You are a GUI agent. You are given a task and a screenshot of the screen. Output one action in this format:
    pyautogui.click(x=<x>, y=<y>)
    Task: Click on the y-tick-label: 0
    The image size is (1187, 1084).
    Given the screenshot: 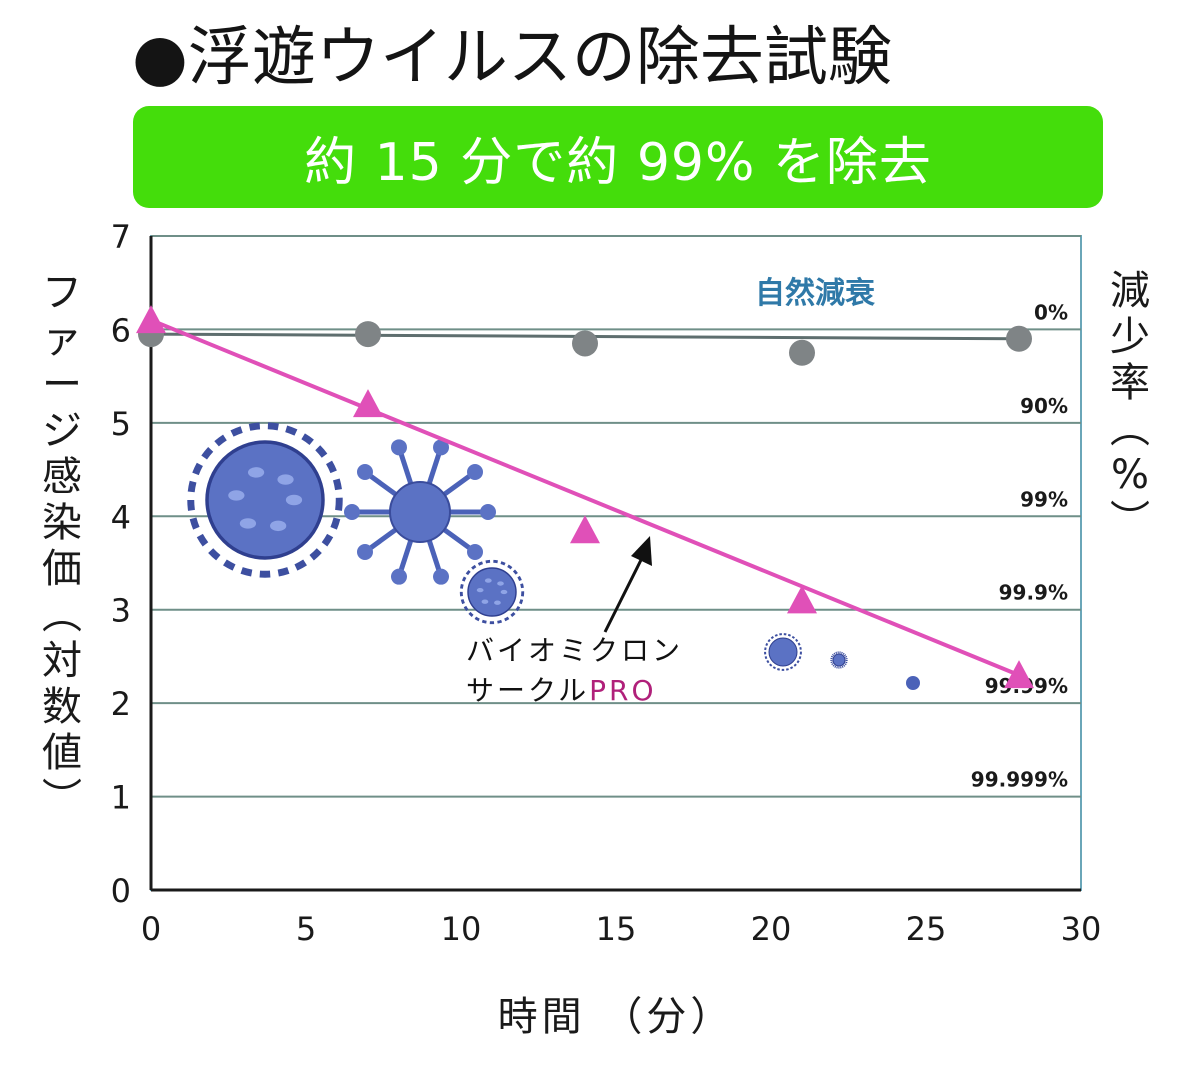 What is the action you would take?
    pyautogui.click(x=121, y=891)
    